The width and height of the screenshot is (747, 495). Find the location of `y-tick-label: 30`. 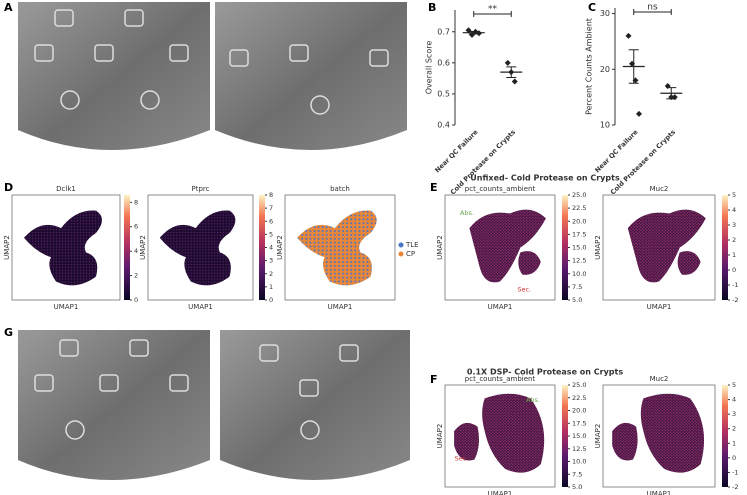

y-tick-label: 30 is located at coordinates (605, 13).